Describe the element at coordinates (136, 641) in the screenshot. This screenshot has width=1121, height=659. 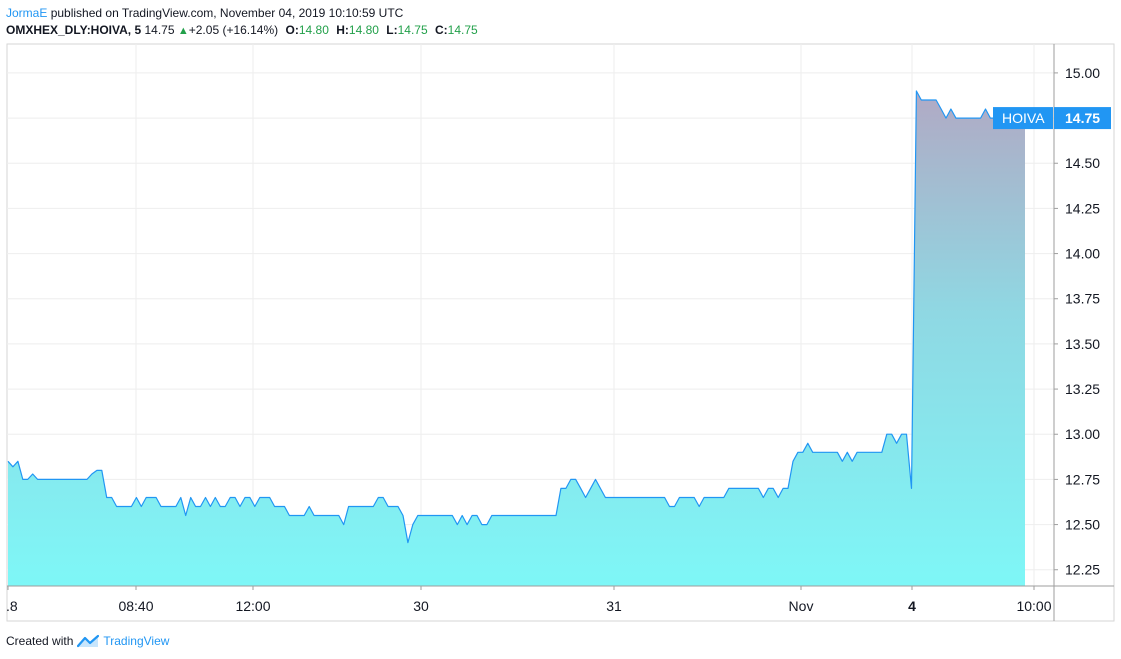
I see `tradingview-brand-link: TradingView` at that location.